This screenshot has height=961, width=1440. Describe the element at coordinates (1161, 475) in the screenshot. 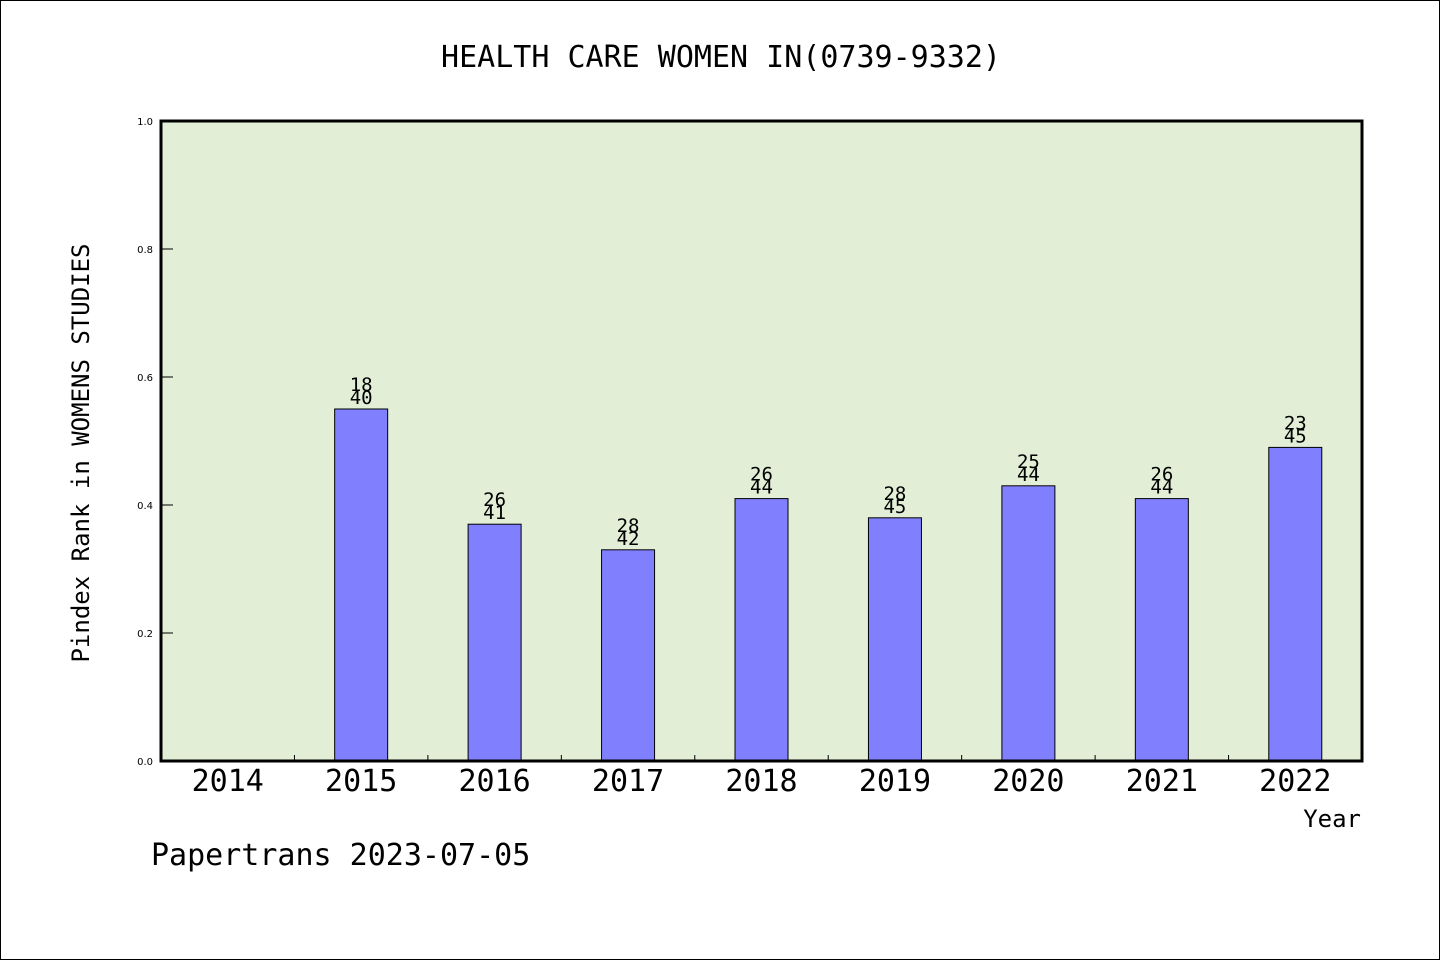

I see `bar-label-2021-top: 26` at that location.